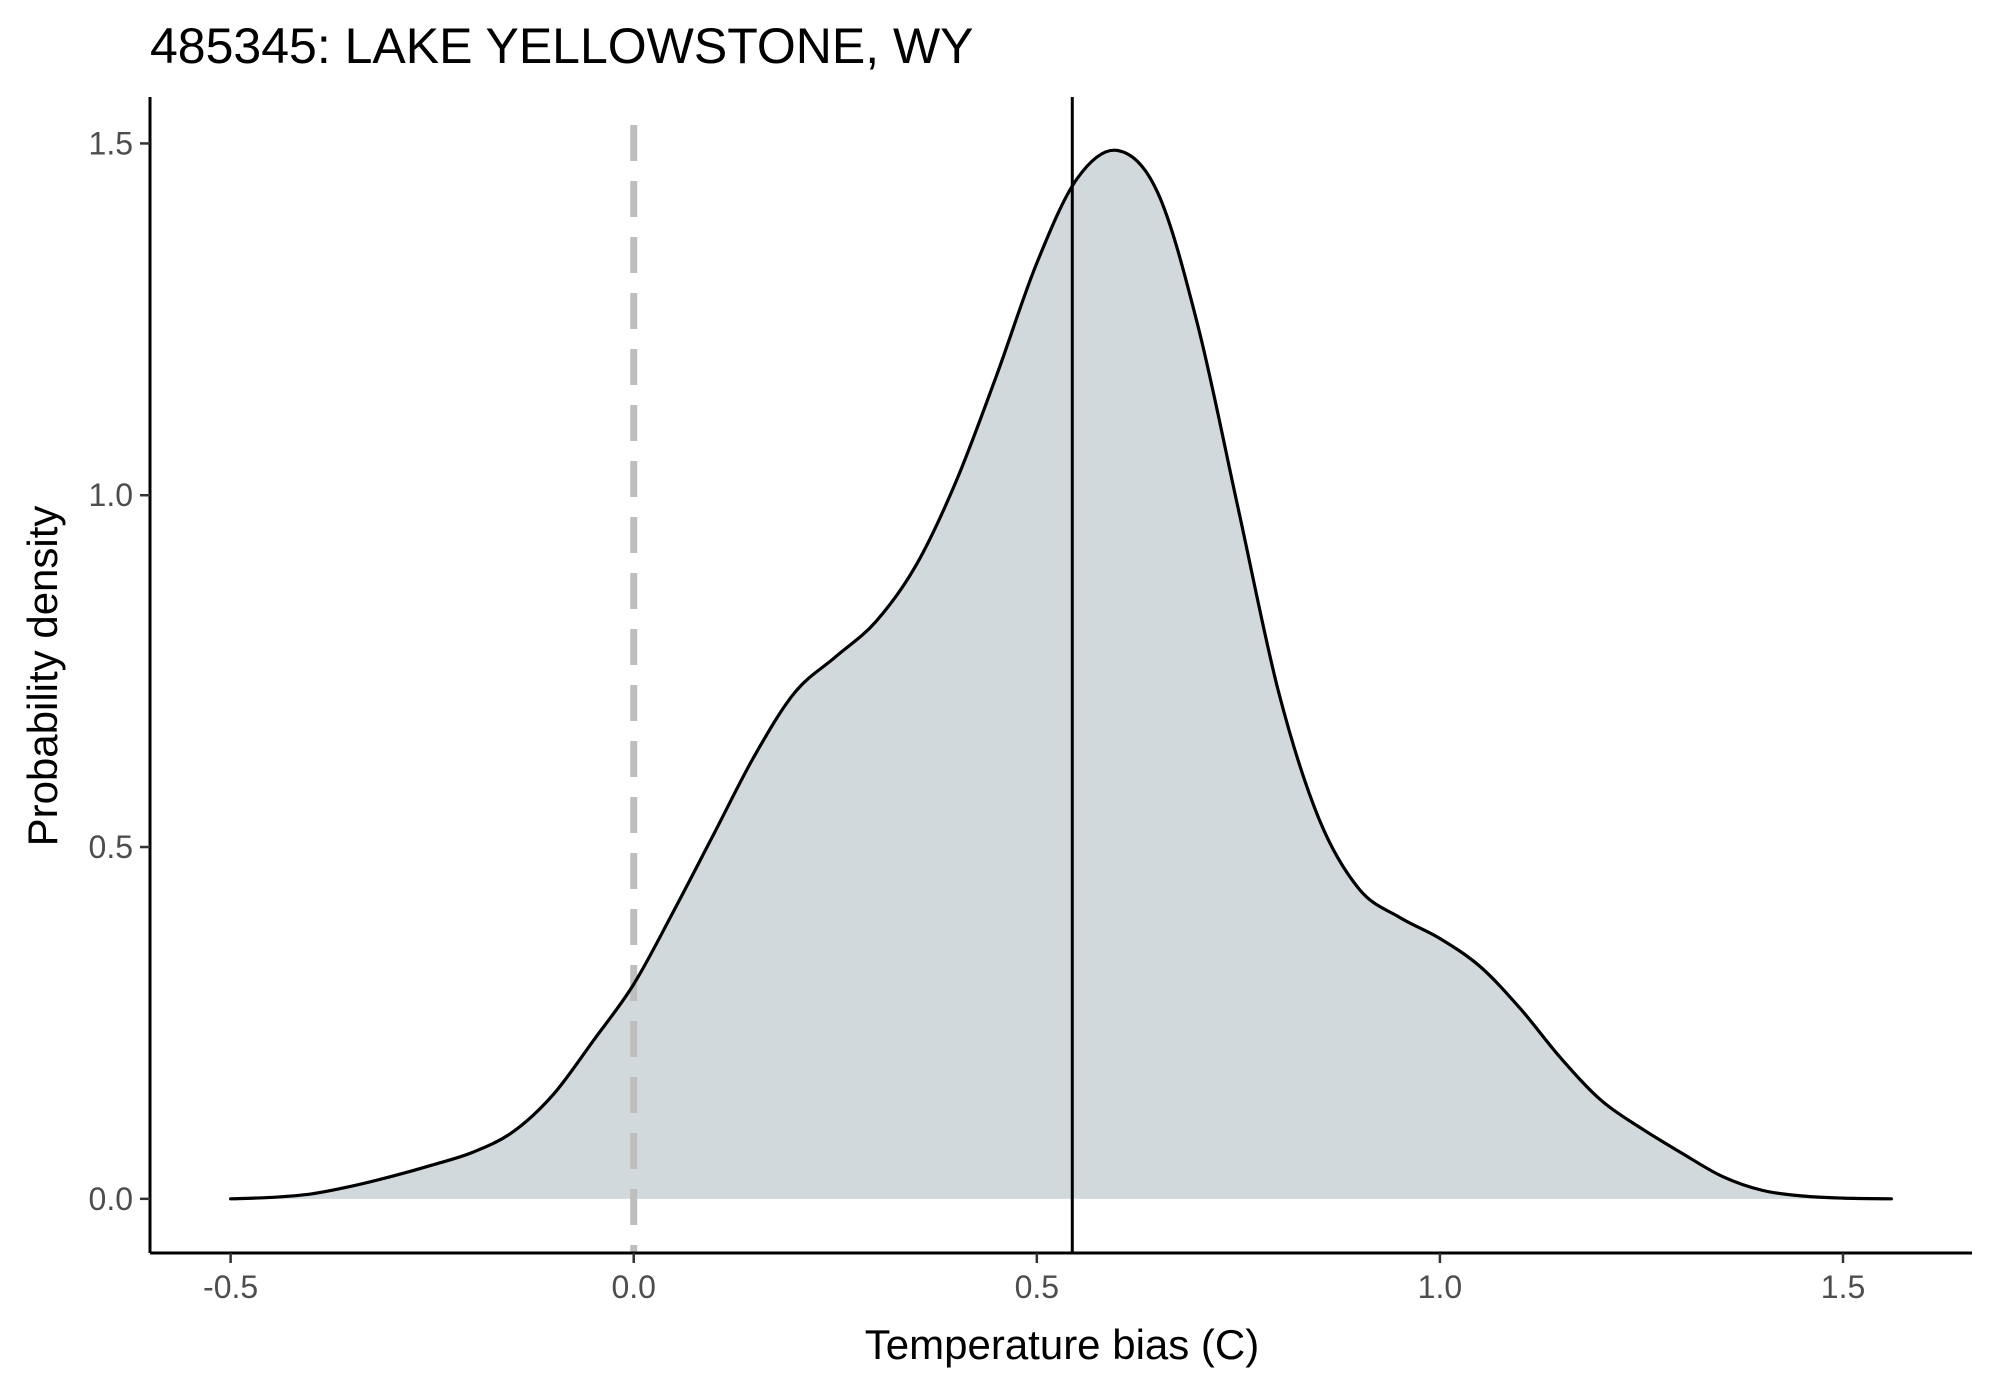 This screenshot has width=1990, height=1384. What do you see at coordinates (42, 676) in the screenshot?
I see `y-axis-title: Probability density` at bounding box center [42, 676].